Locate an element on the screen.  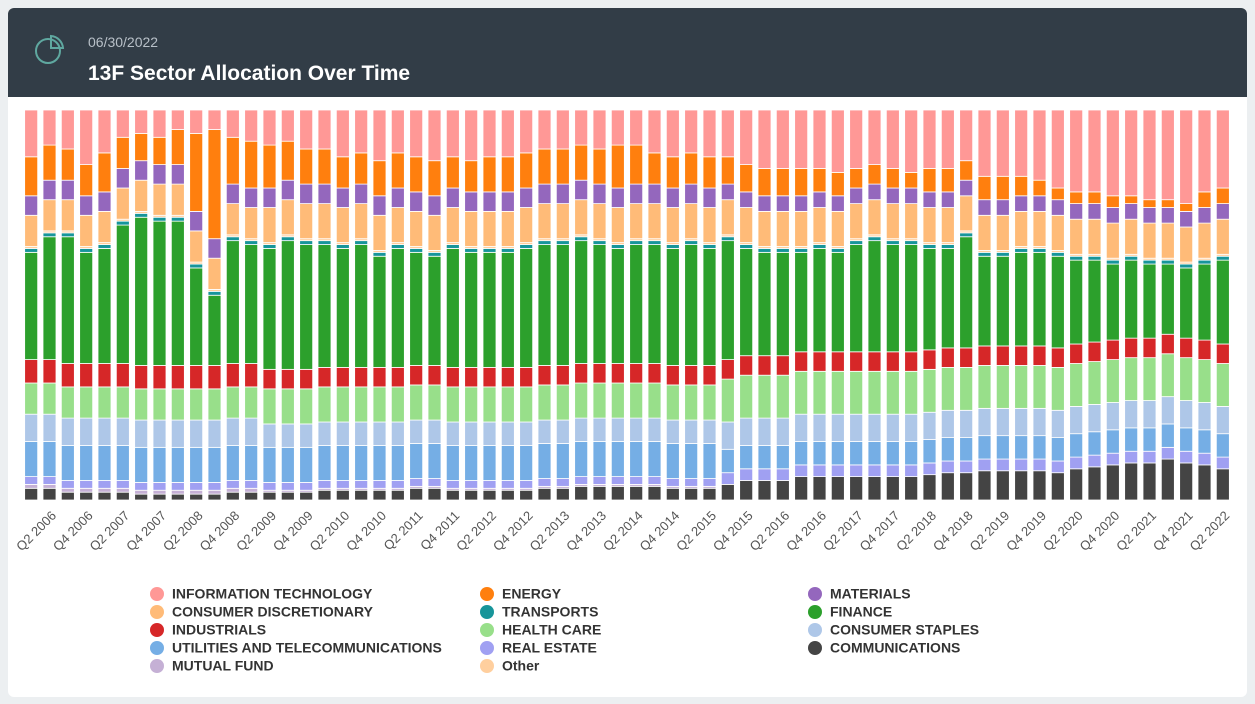
x-tick-label: Q2 2014 is located at coordinates (623, 531).